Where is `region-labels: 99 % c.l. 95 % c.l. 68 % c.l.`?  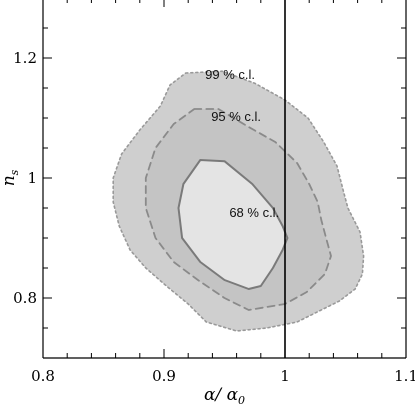 region-labels: 99 % c.l. 95 % c.l. 68 % c.l. is located at coordinates (242, 143).